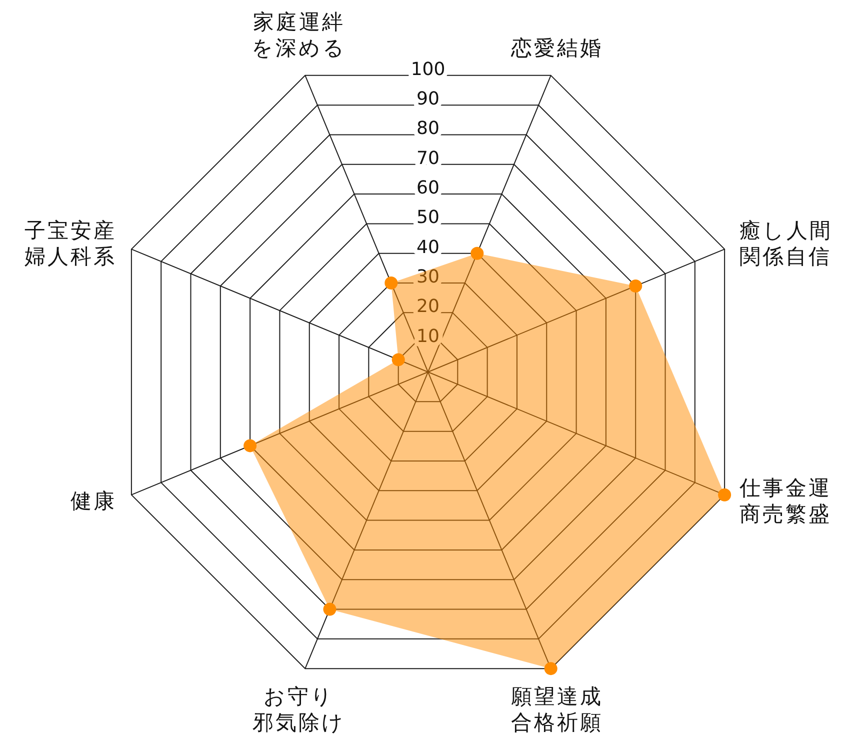 The height and width of the screenshot is (748, 850). Describe the element at coordinates (428, 129) in the screenshot. I see `y-tick-label: 80` at that location.